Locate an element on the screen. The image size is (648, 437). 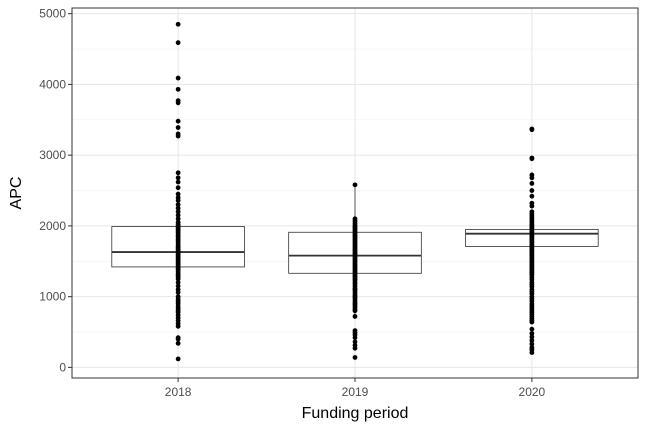
y-tick-label: 1000 is located at coordinates (52, 297).